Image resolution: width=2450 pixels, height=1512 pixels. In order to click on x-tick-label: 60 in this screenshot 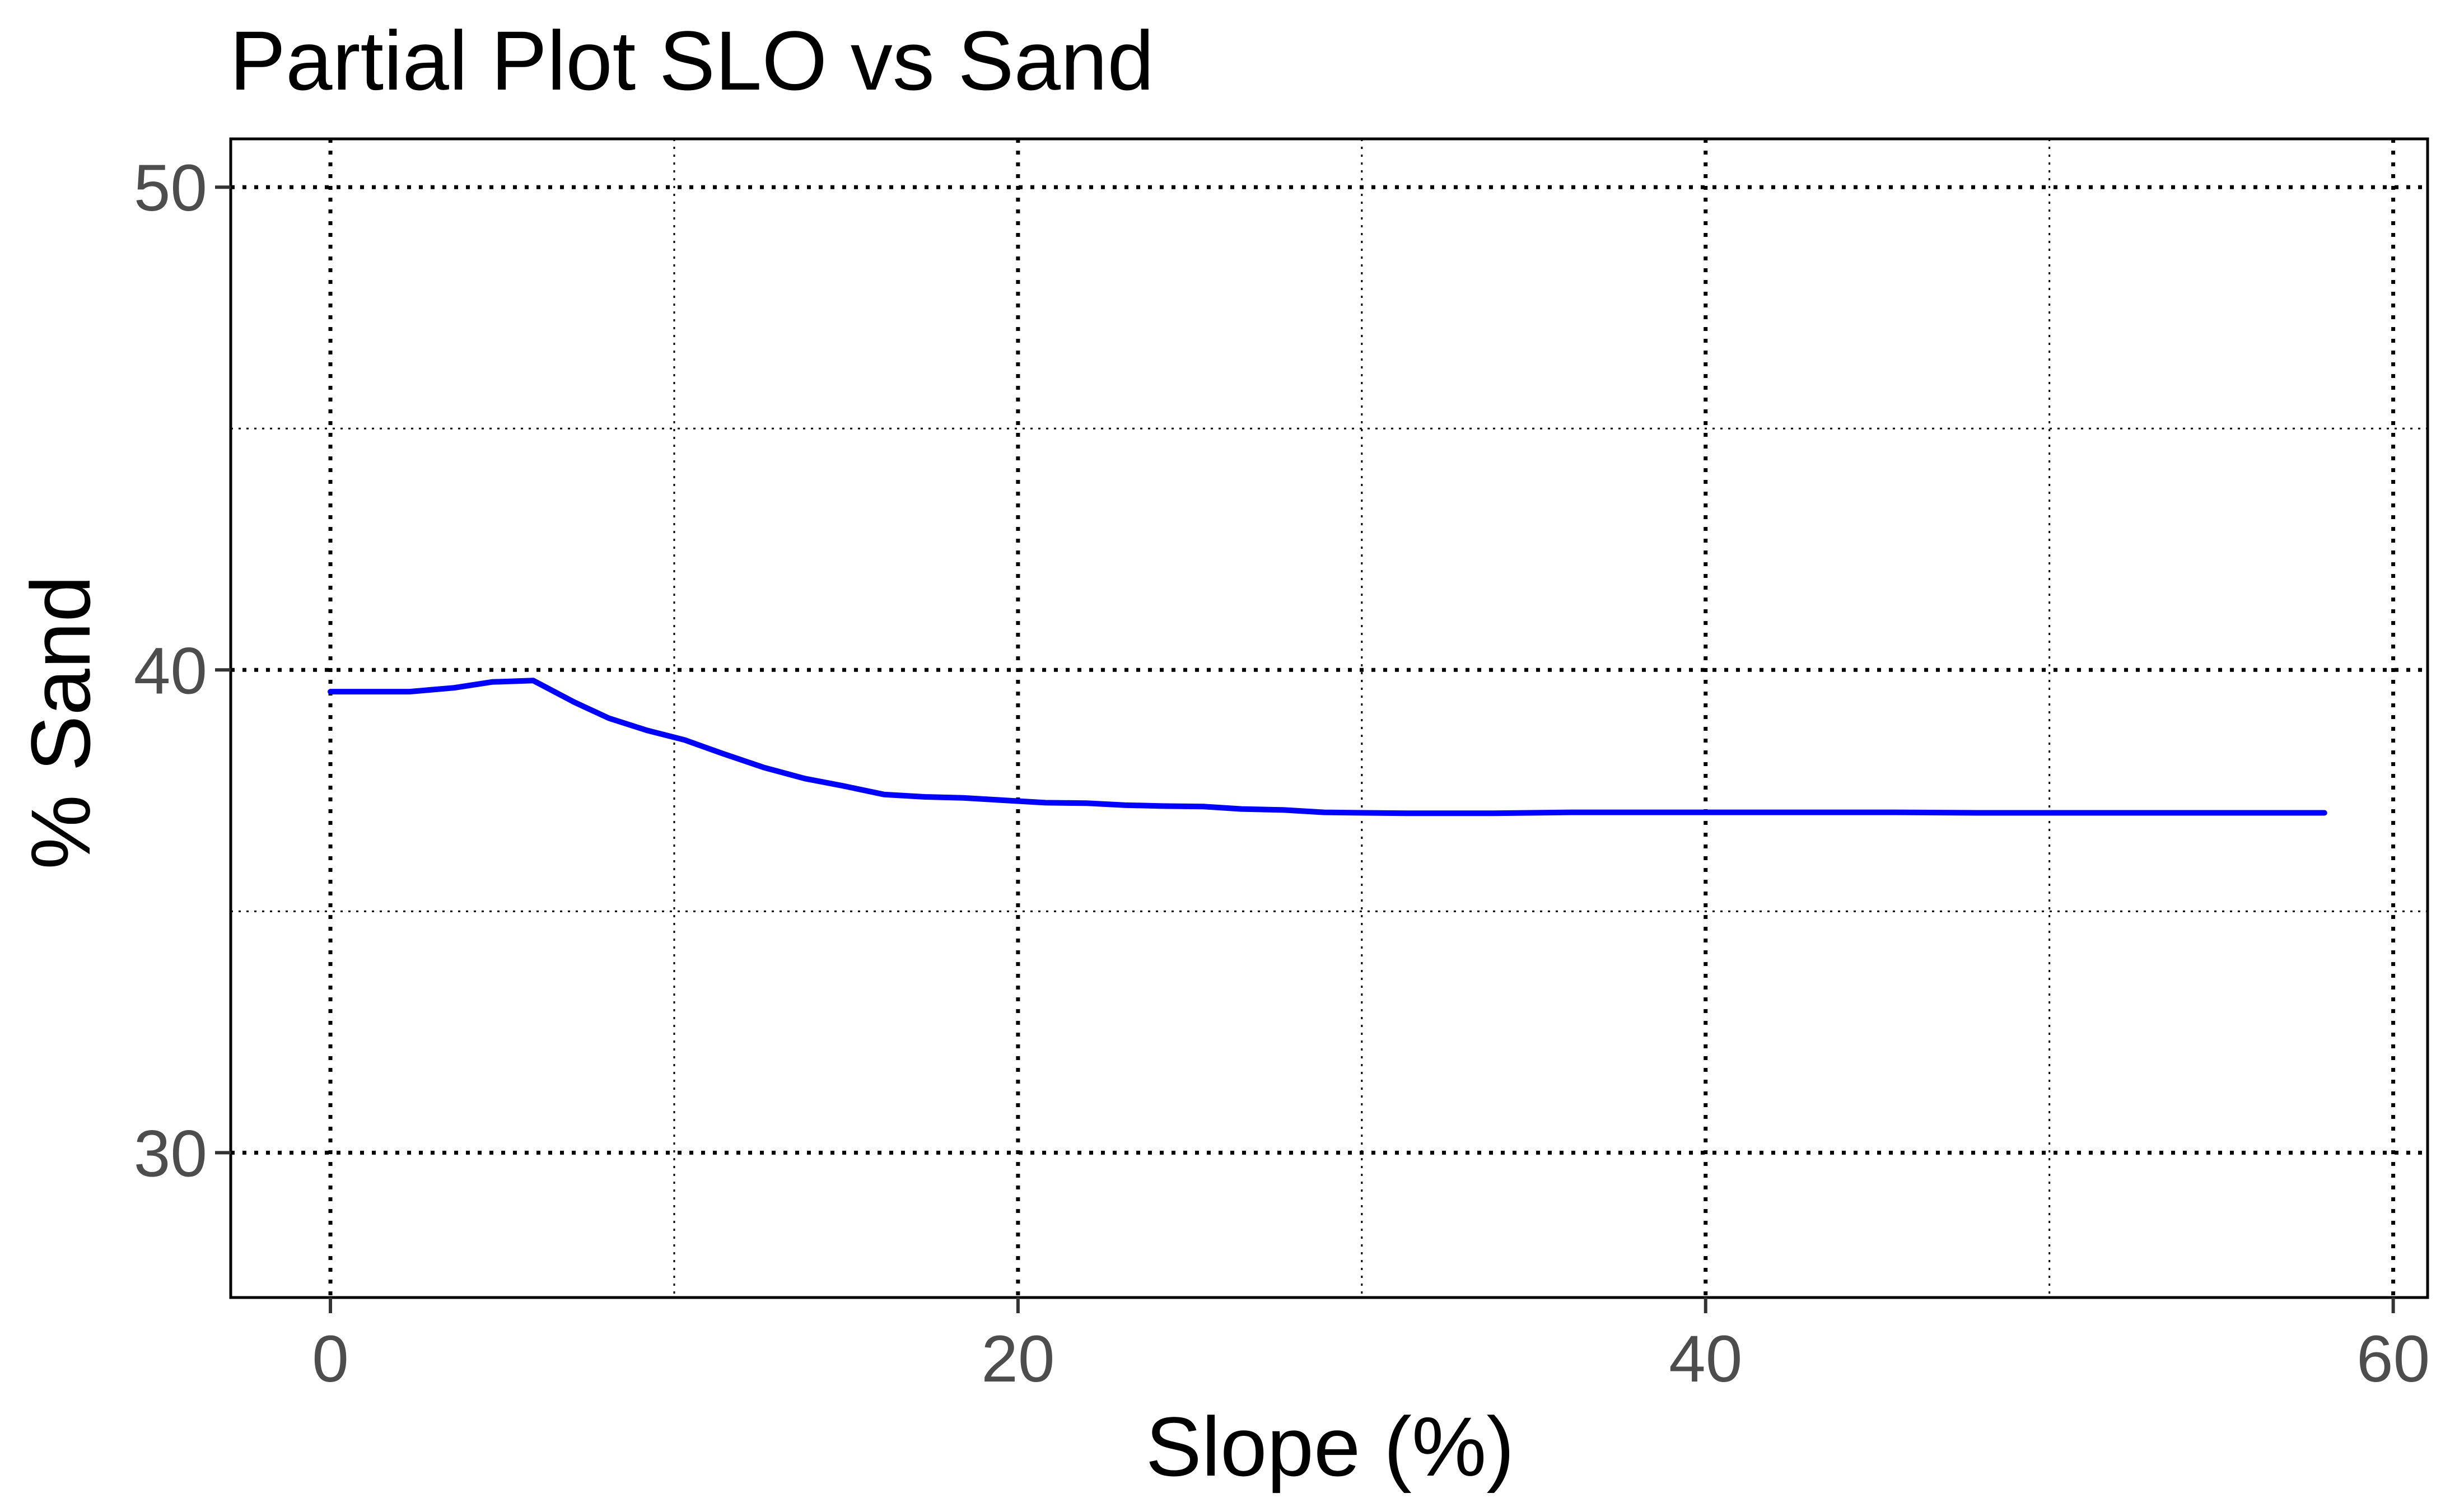, I will do `click(2393, 1359)`.